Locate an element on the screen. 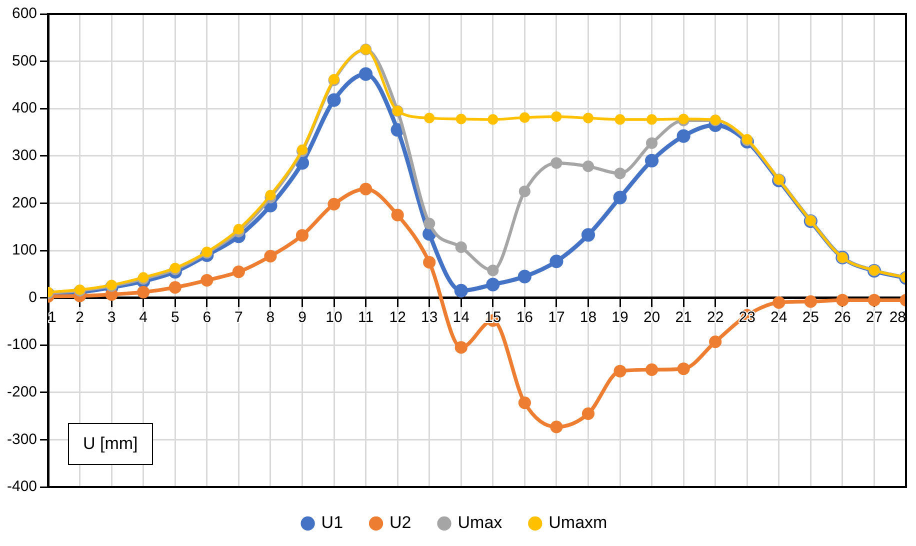 The width and height of the screenshot is (916, 546). y-tick-label: 400 is located at coordinates (25, 108).